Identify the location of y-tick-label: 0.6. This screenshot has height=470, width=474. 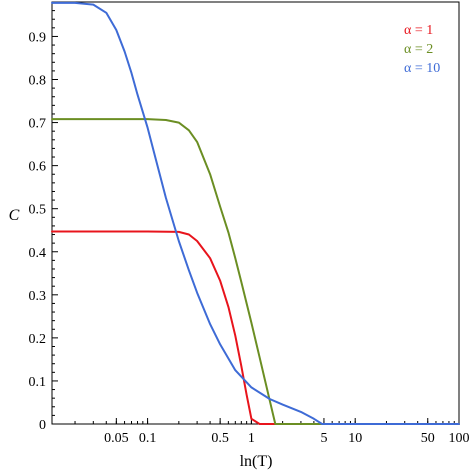
(38, 167).